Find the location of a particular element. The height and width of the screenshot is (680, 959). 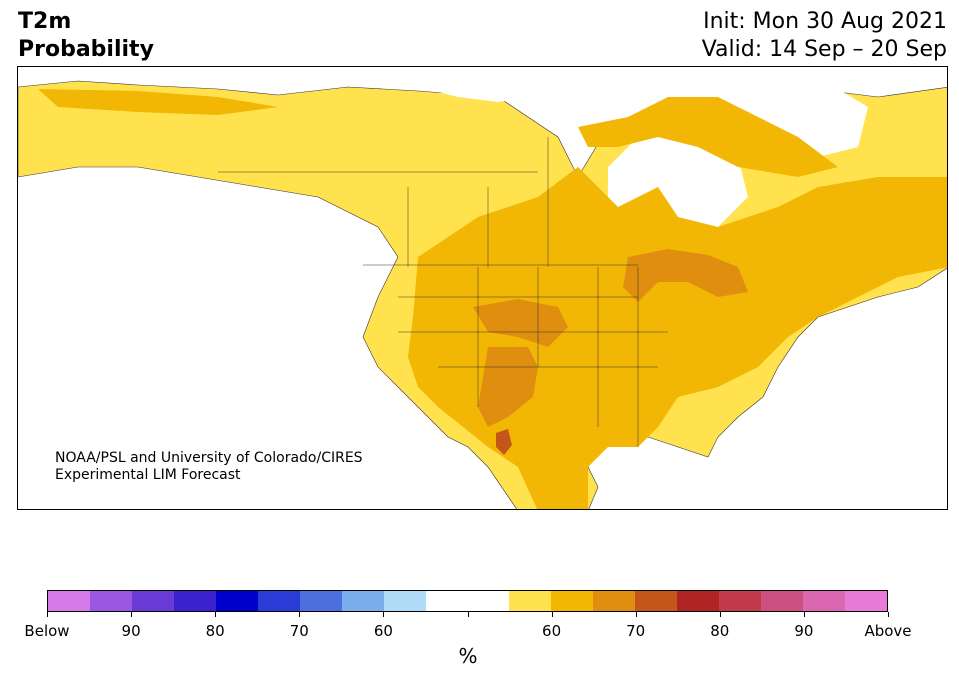

colorbar is located at coordinates (467, 601).